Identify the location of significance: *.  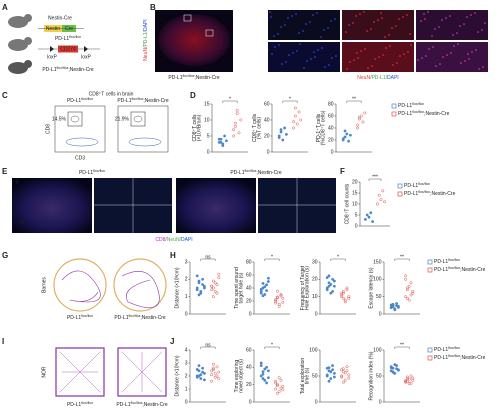
(290, 99).